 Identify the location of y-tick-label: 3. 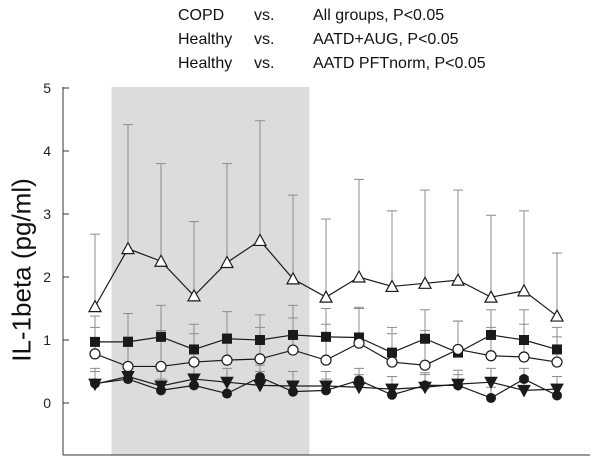
(47, 214).